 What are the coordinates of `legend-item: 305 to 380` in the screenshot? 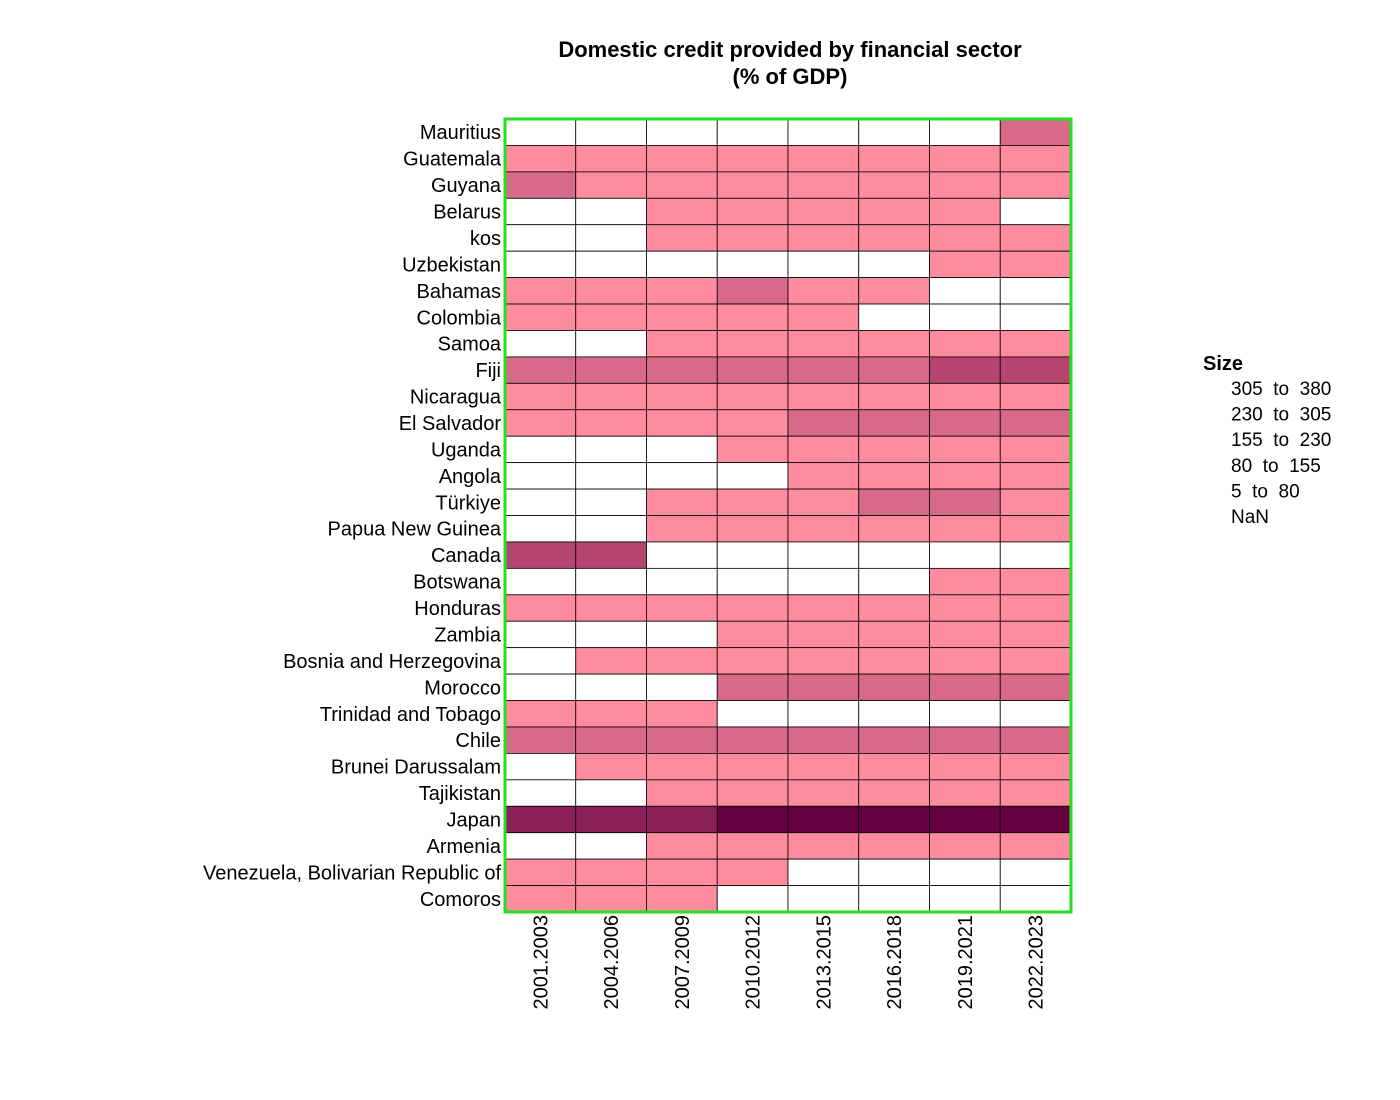 It's located at (1281, 389).